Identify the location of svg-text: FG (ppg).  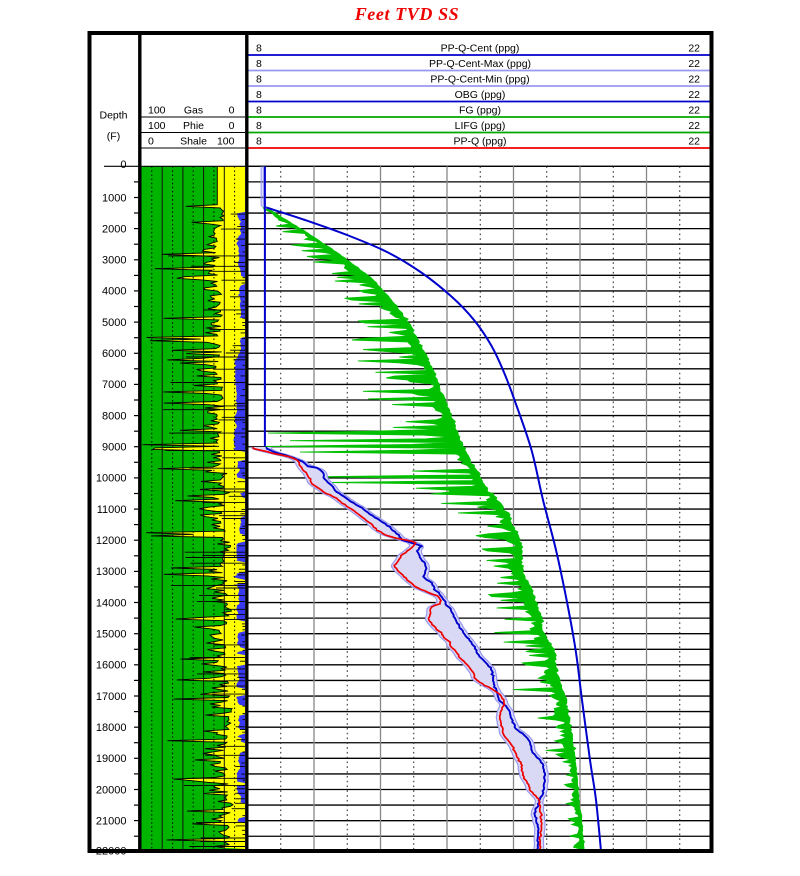
(480, 111).